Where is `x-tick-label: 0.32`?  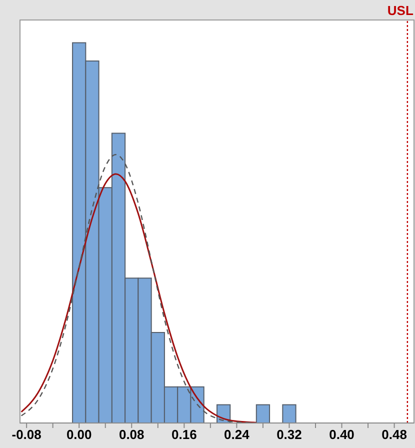
x-tick-label: 0.32 is located at coordinates (289, 434).